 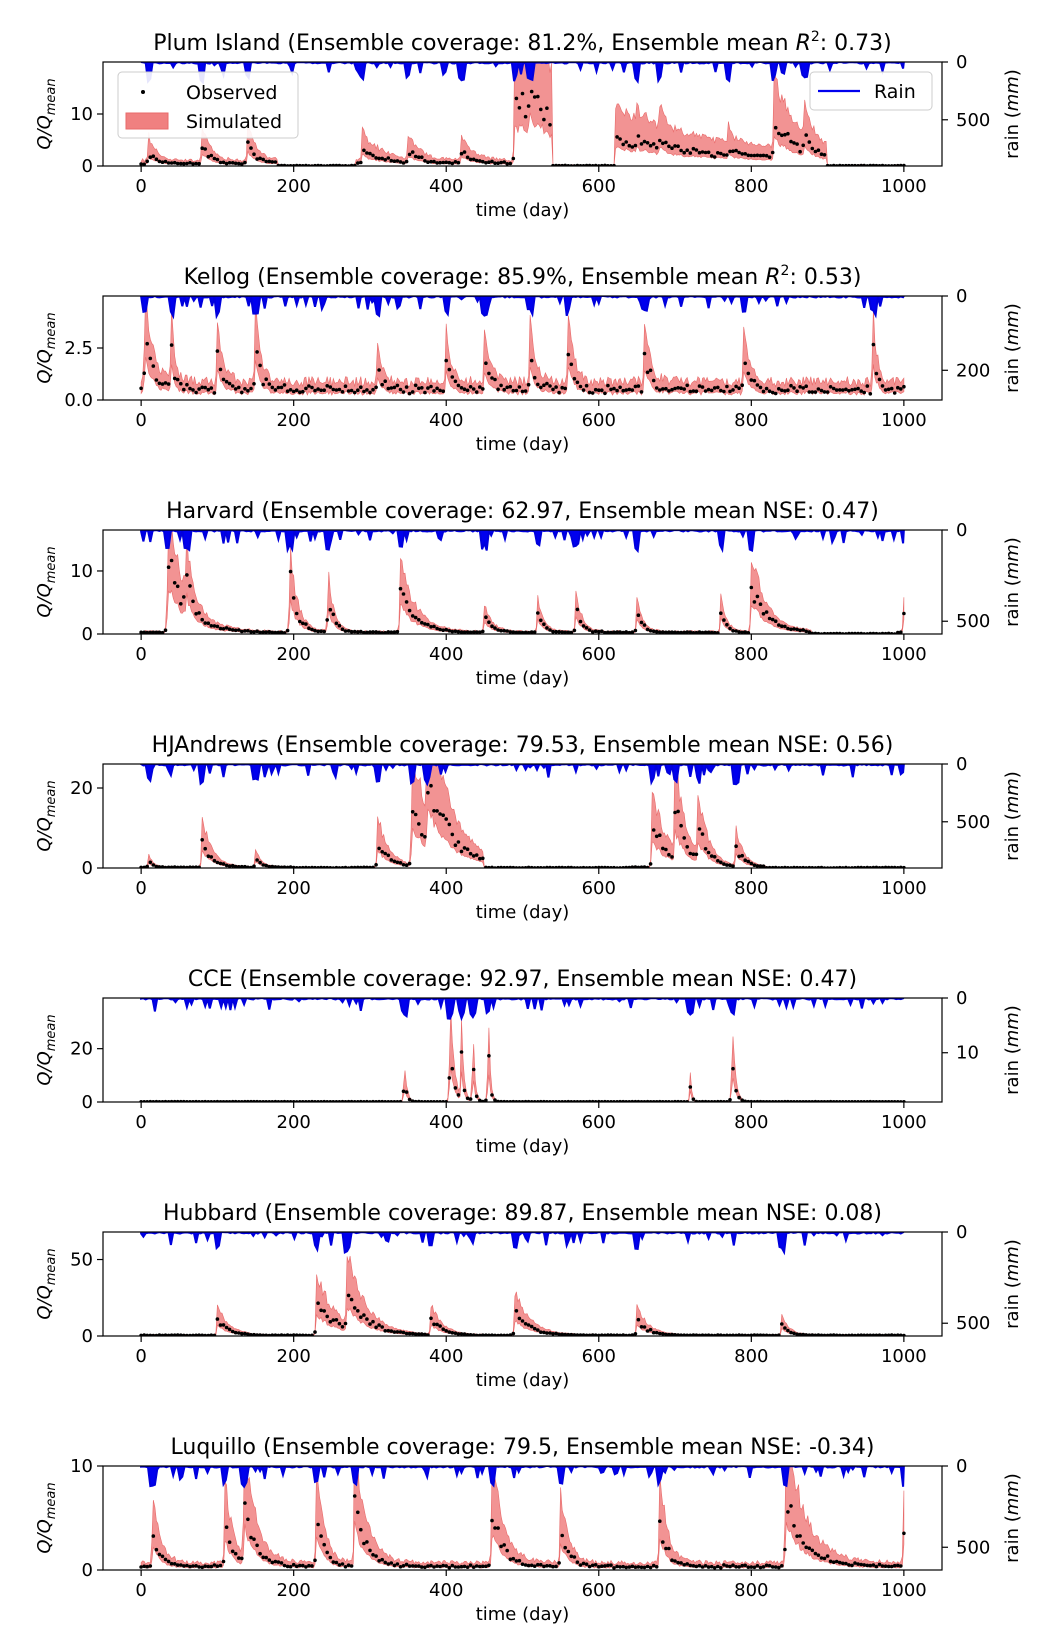 What do you see at coordinates (522, 542) in the screenshot?
I see `rain-series` at bounding box center [522, 542].